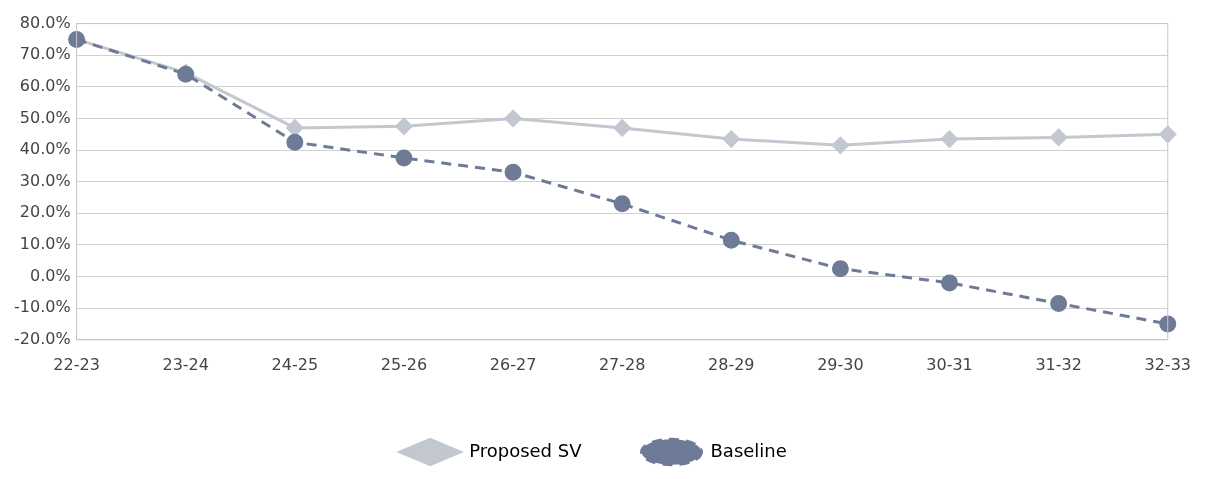 The height and width of the screenshot is (479, 1207). I want to click on x-tick-label: 32-33, so click(1167, 364).